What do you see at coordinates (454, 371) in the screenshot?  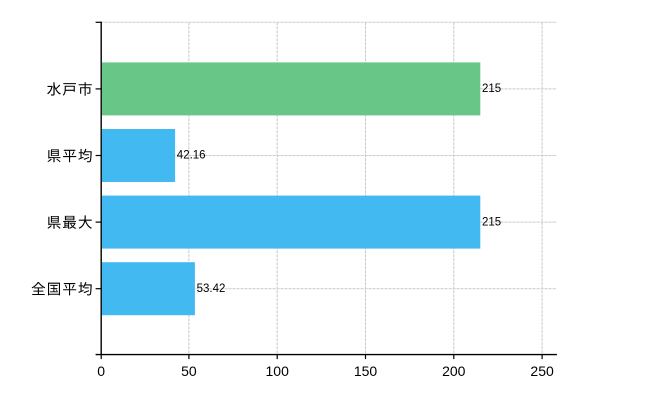 I see `svg-text: 200` at bounding box center [454, 371].